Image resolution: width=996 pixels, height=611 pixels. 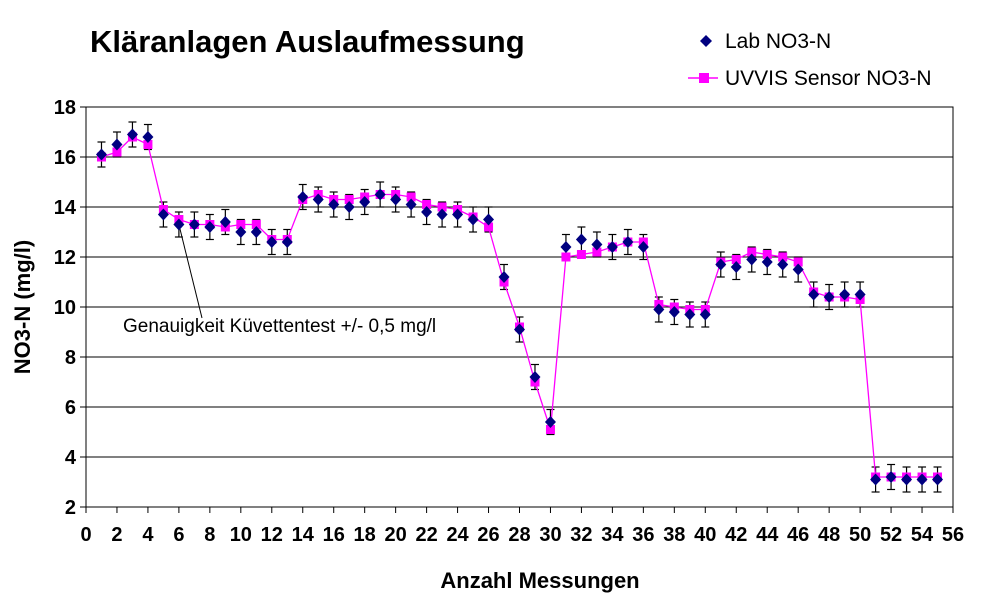 I want to click on x-tick-label: 20, so click(x=396, y=535).